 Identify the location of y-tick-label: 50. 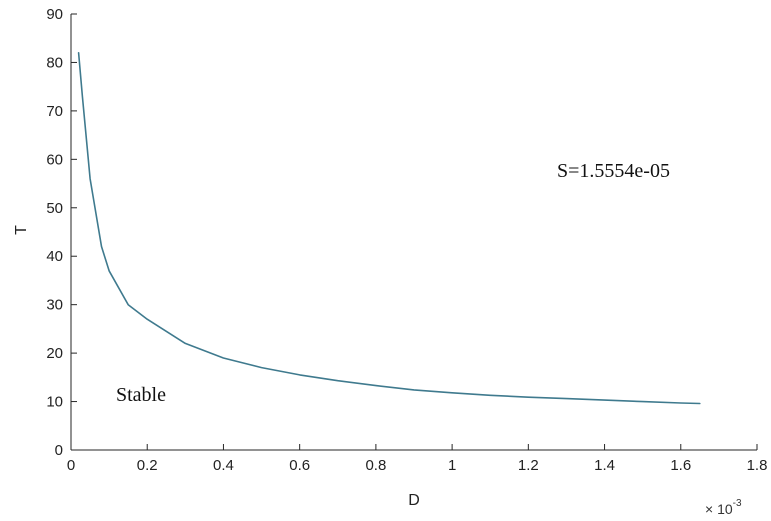
(54, 208).